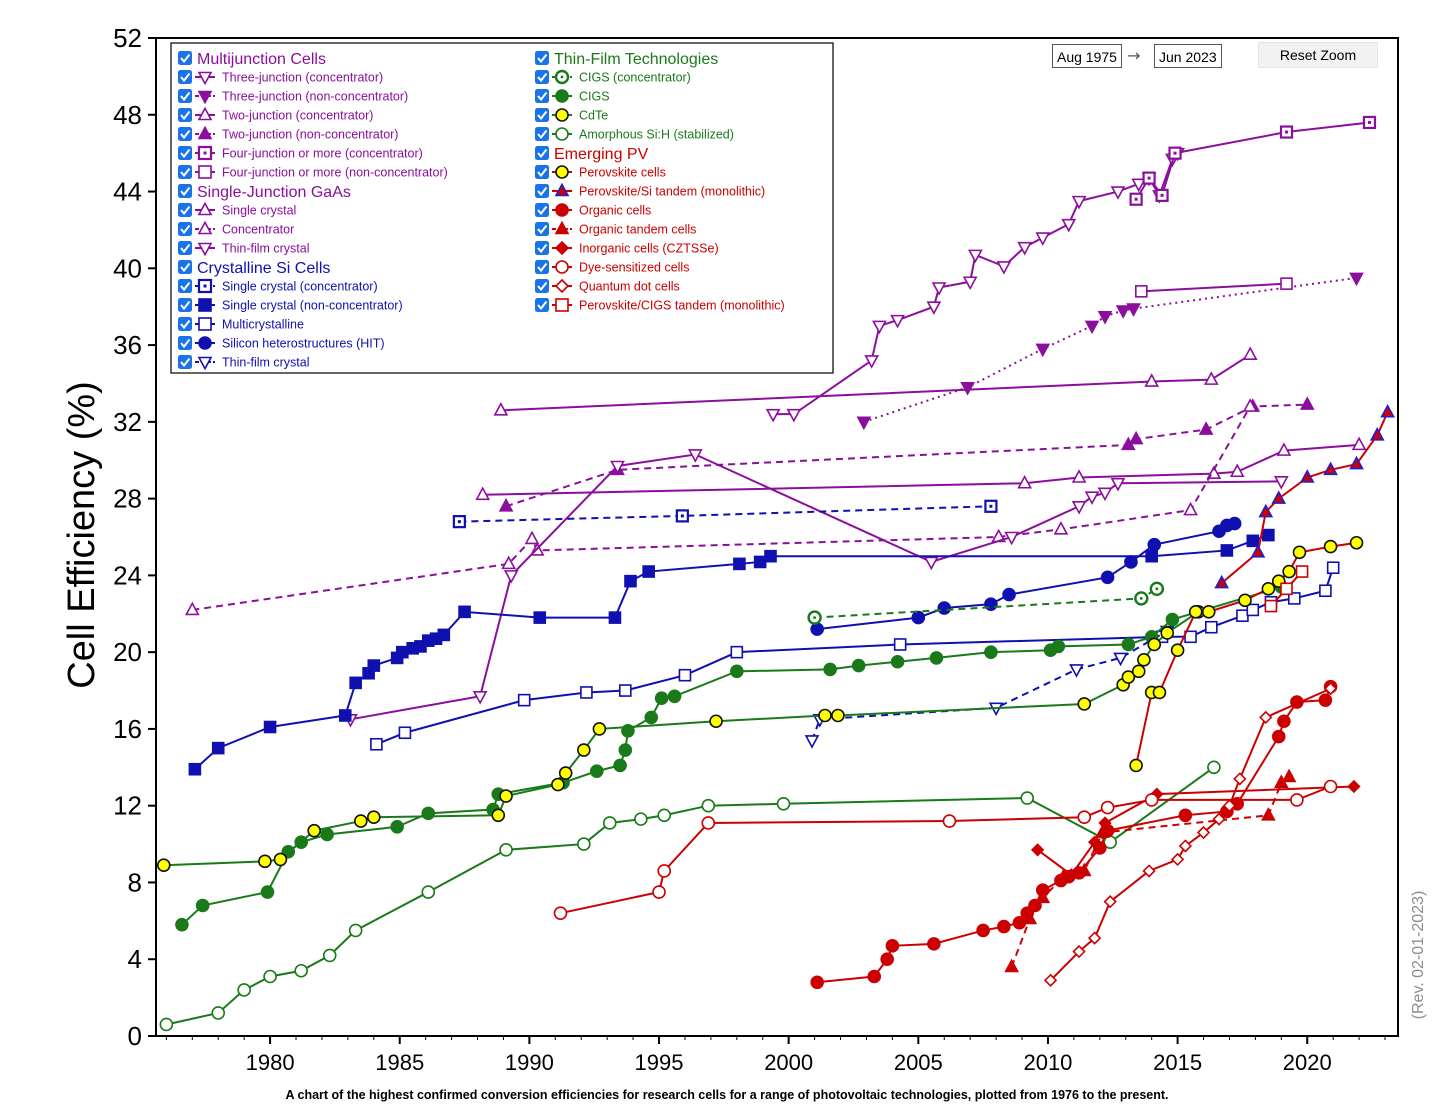  Describe the element at coordinates (660, 305) in the screenshot. I see `legend-item-perov_cigs: Perovskite/CIGS tandem (monolithic)` at that location.